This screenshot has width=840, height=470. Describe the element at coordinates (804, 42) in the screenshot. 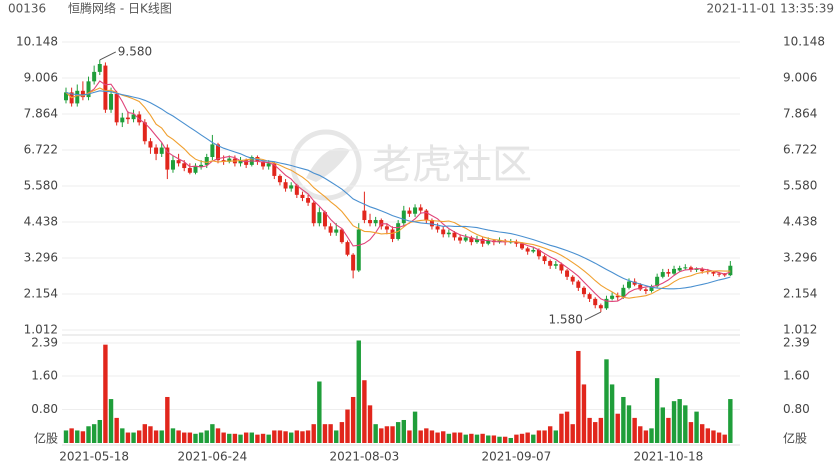

I see `y-tick-label-right: 10.148` at that location.